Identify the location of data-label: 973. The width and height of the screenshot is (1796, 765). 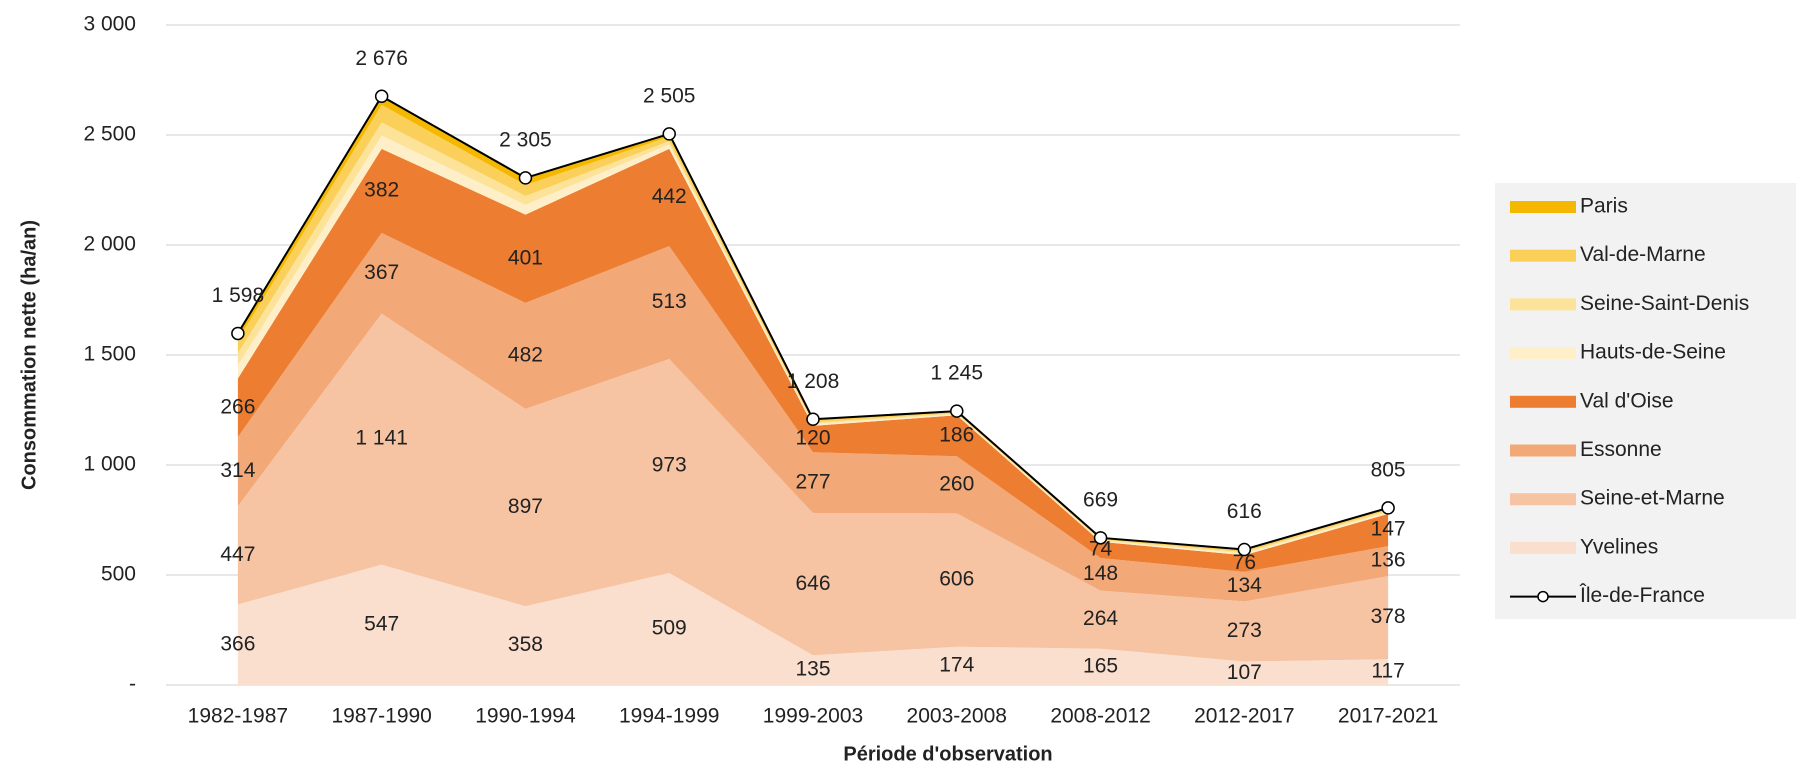
(669, 465).